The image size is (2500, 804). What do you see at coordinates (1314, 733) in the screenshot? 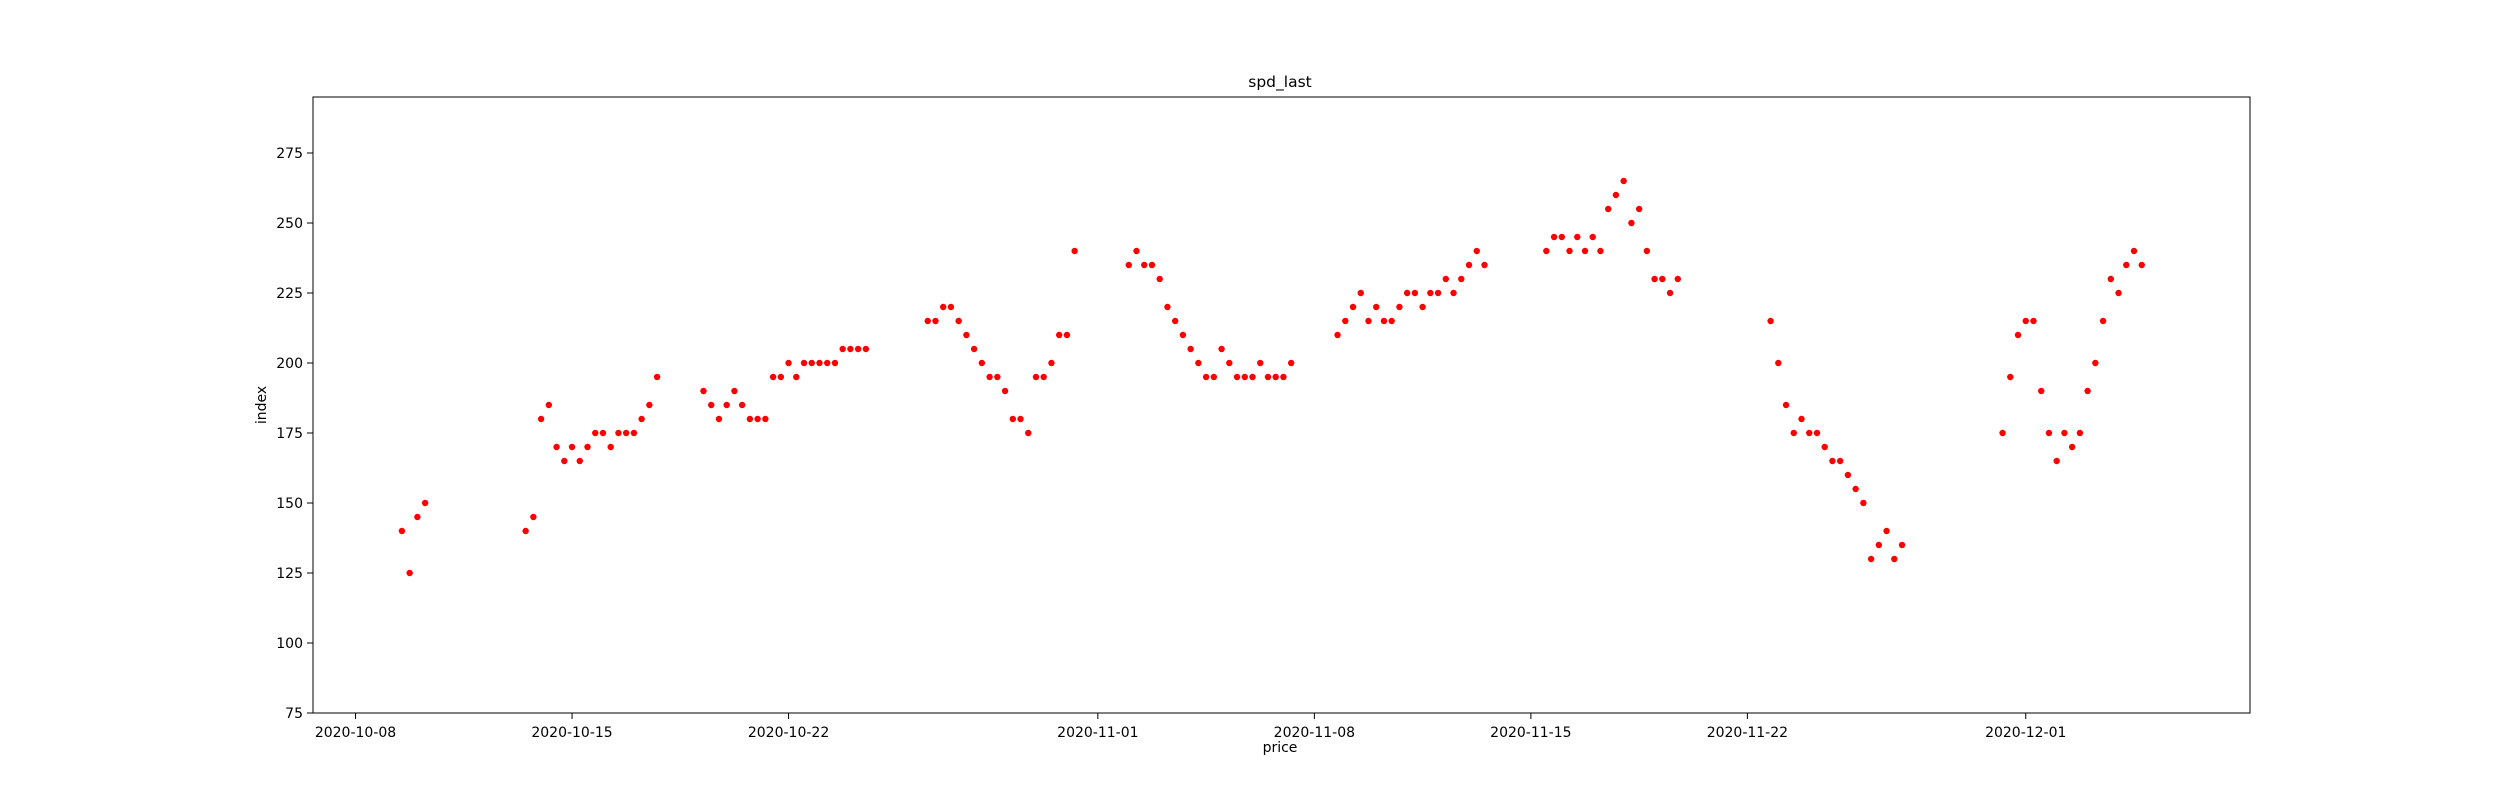
I see `x-tick-label: 2020-11-08` at bounding box center [1314, 733].